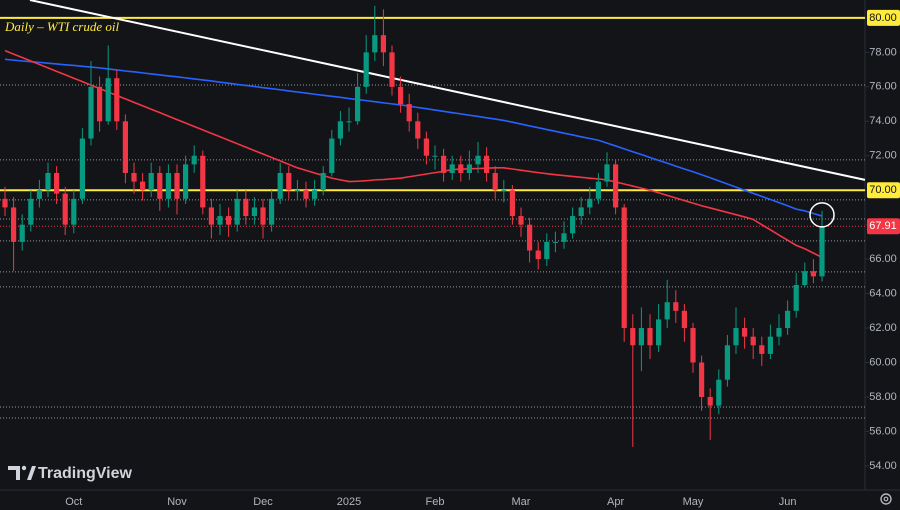  What do you see at coordinates (883, 121) in the screenshot?
I see `y-tick-label: 74.00` at bounding box center [883, 121].